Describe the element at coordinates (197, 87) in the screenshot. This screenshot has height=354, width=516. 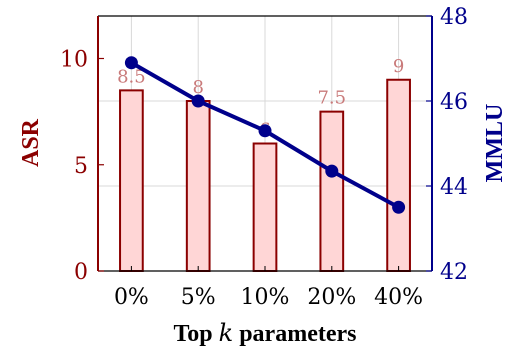
I see `bar-value-label: 8` at that location.